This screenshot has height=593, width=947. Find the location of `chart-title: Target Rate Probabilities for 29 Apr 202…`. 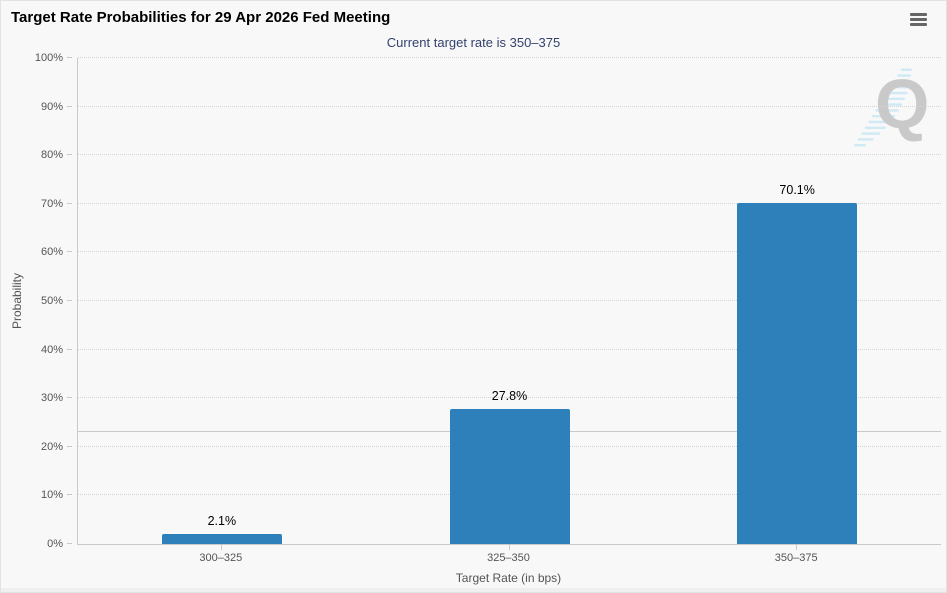

chart-title: Target Rate Probabilities for 29 Apr 202… is located at coordinates (201, 17).